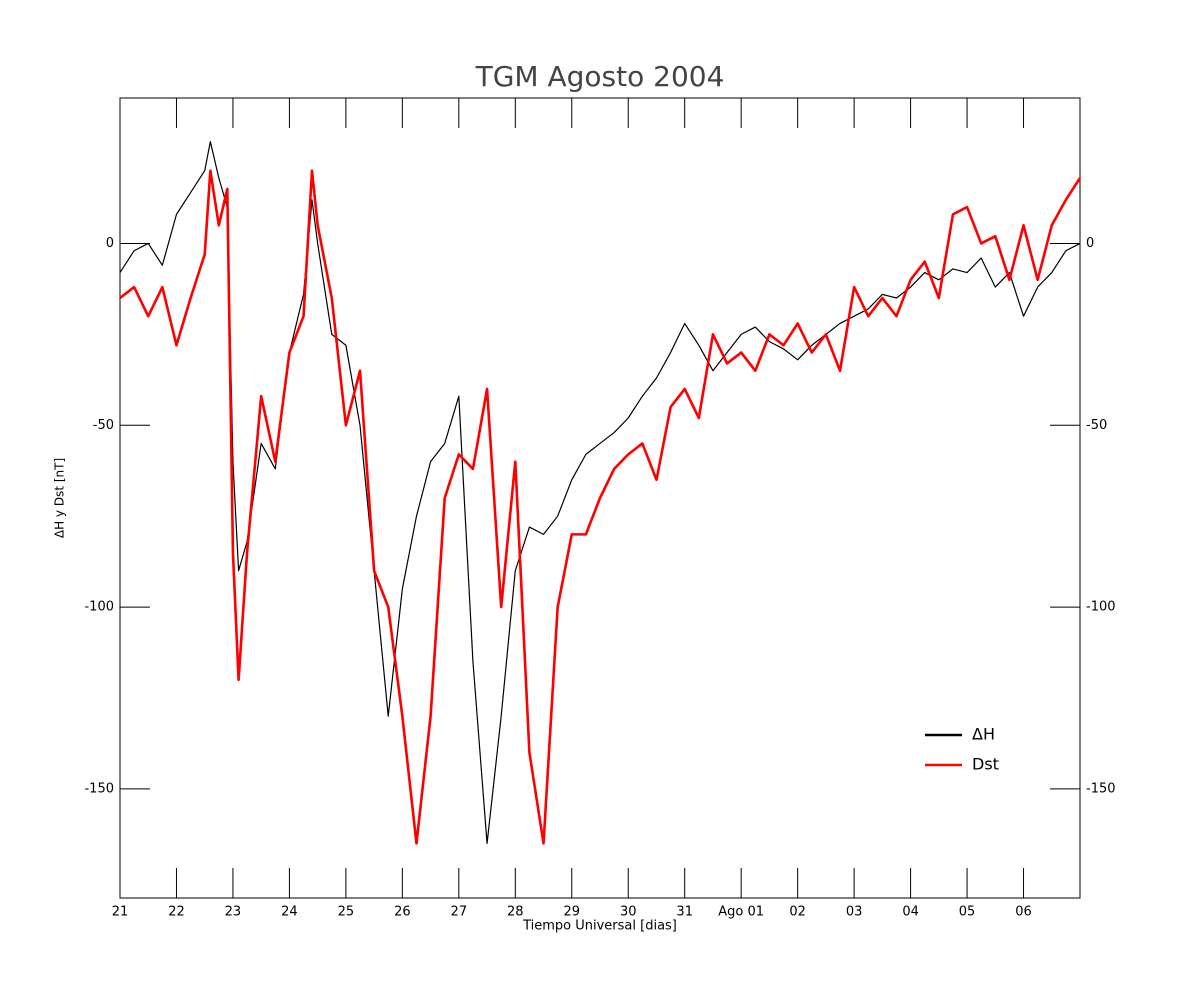 Image resolution: width=1200 pixels, height=1000 pixels. Describe the element at coordinates (571, 912) in the screenshot. I see `x-tick-label: 29` at that location.